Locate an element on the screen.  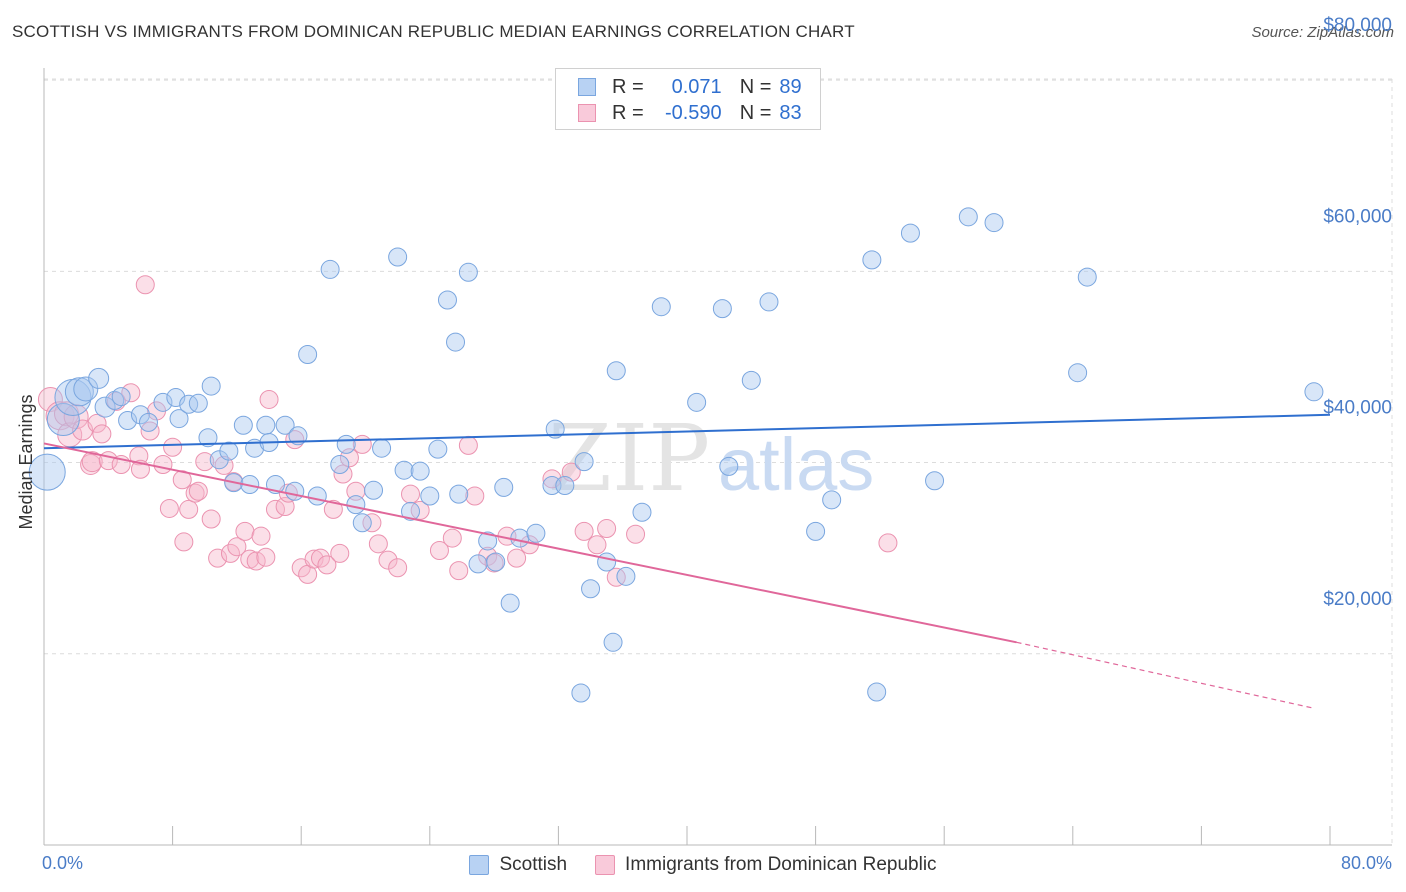
legend-item-dominican: Immigrants from Dominican Republic is located at coordinates (766, 865).